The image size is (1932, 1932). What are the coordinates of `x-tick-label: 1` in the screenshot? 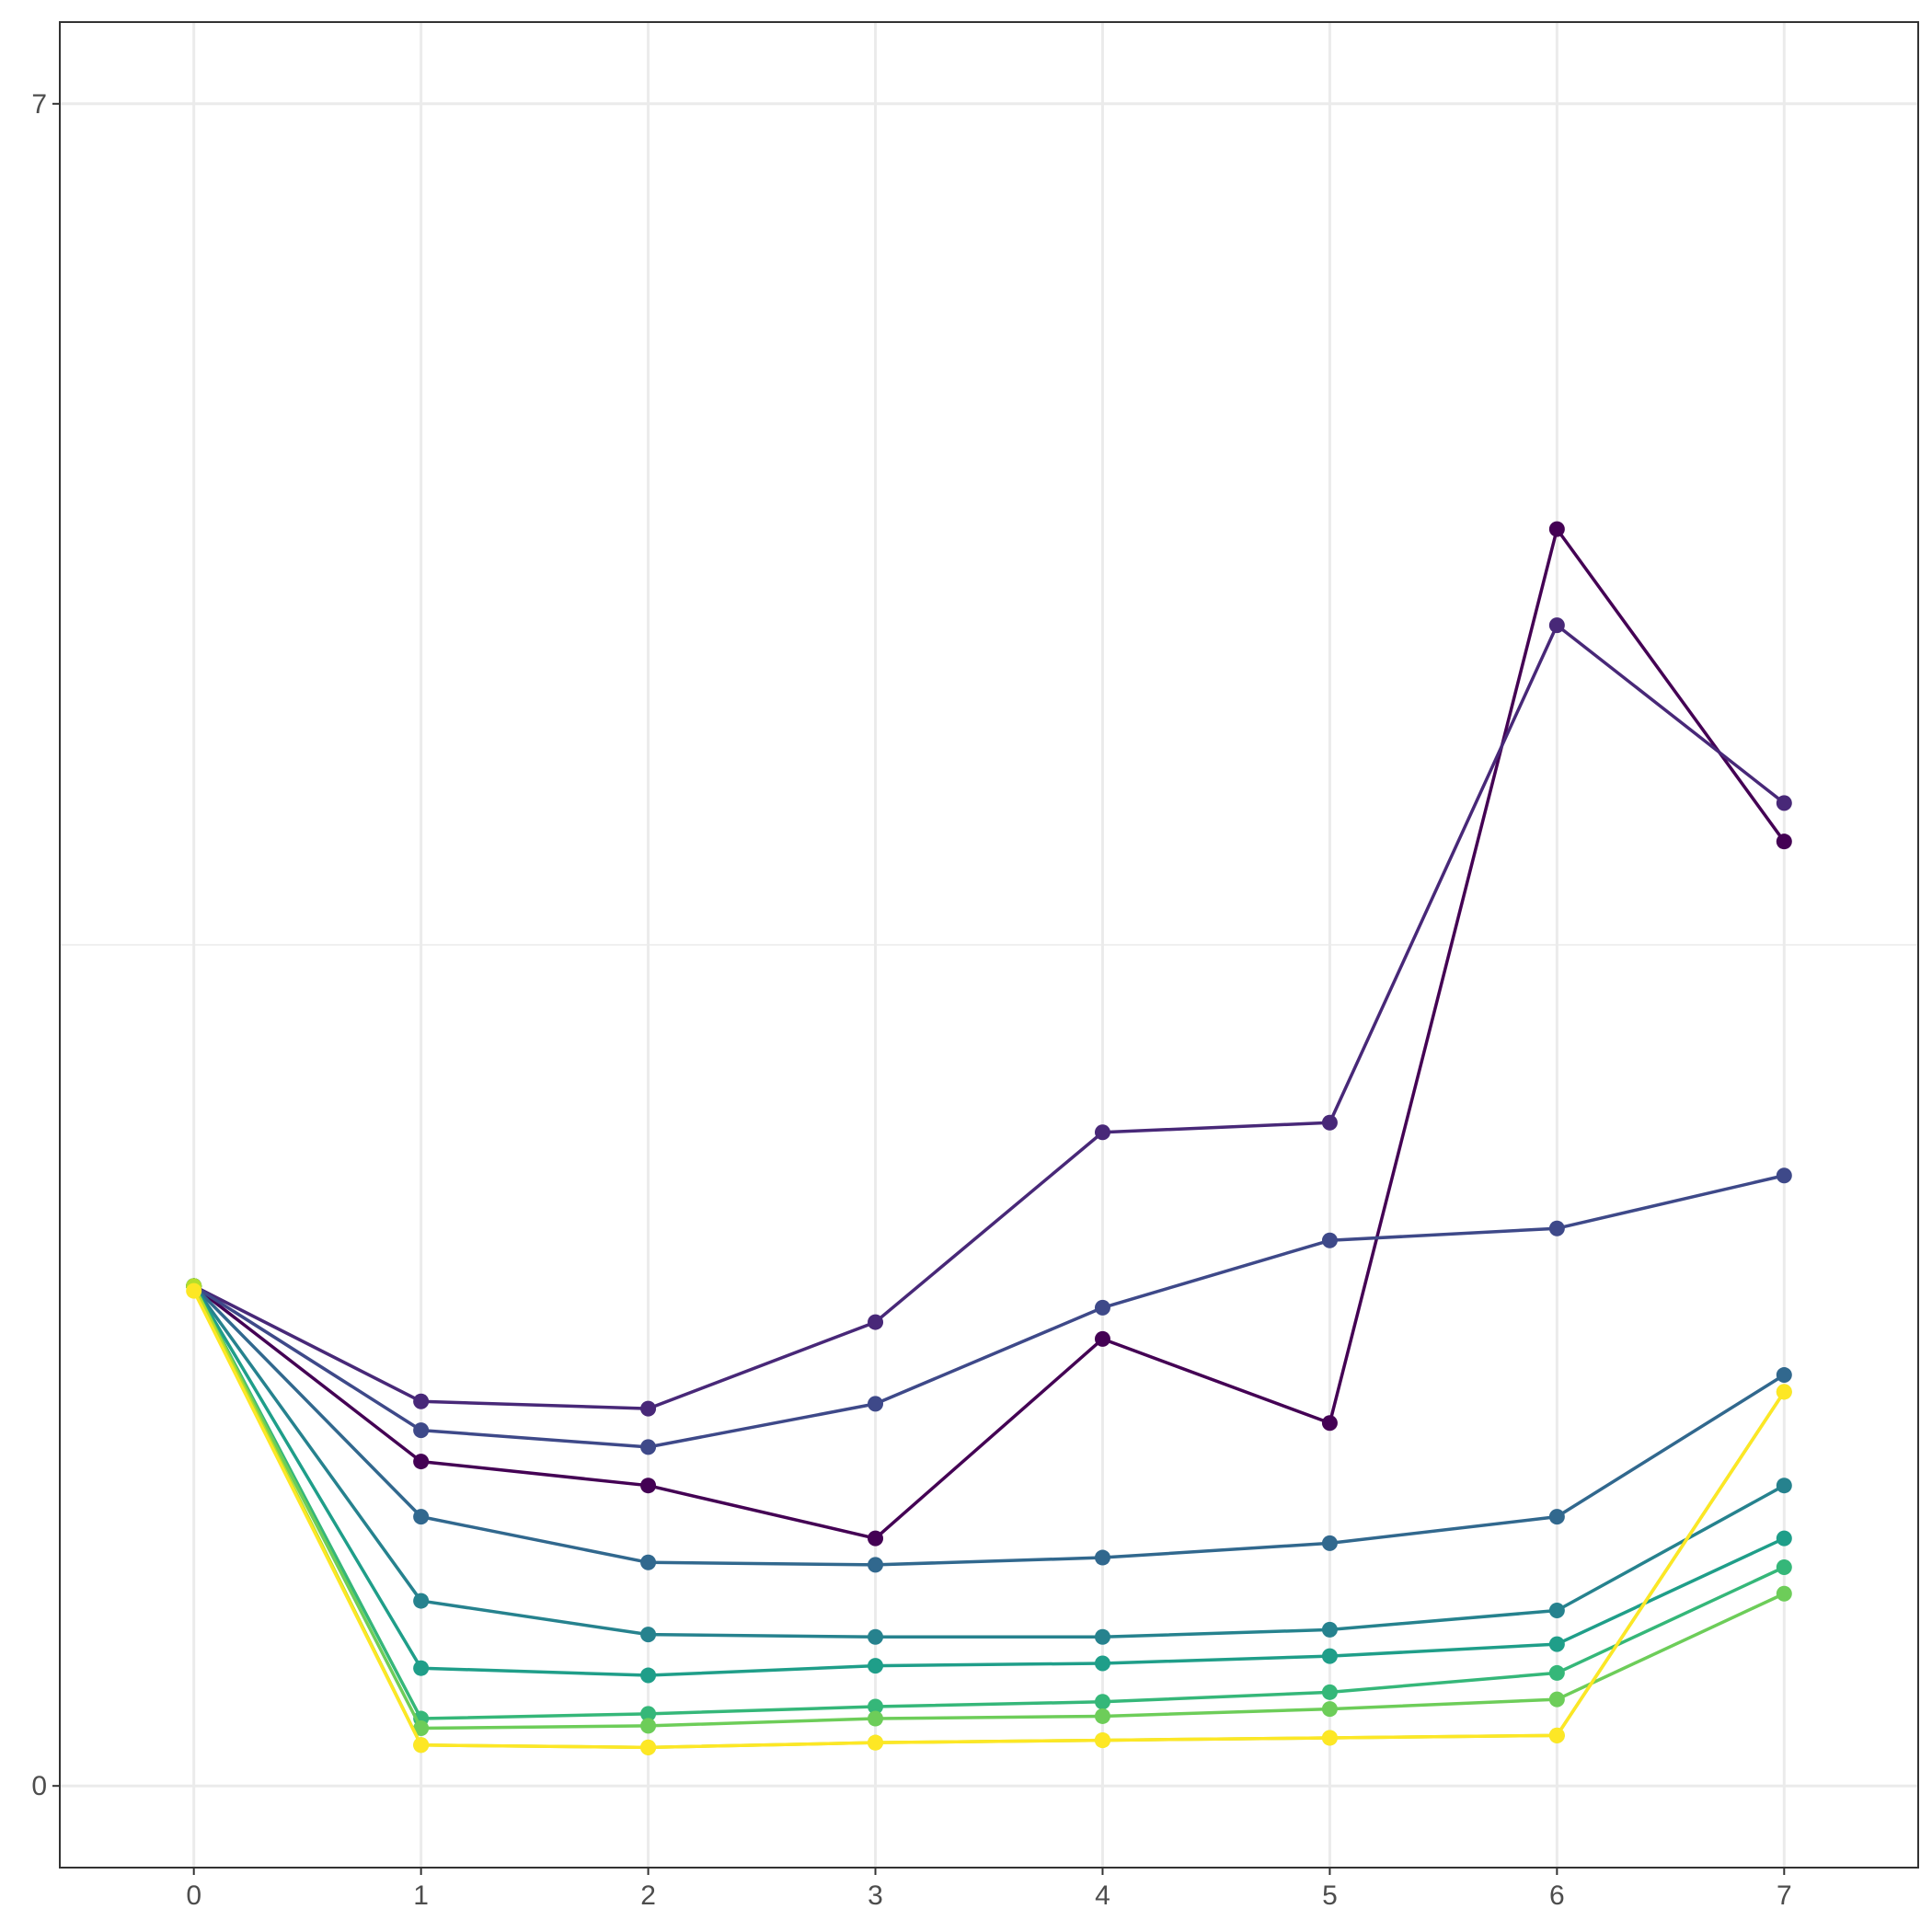 It's located at (421, 1895).